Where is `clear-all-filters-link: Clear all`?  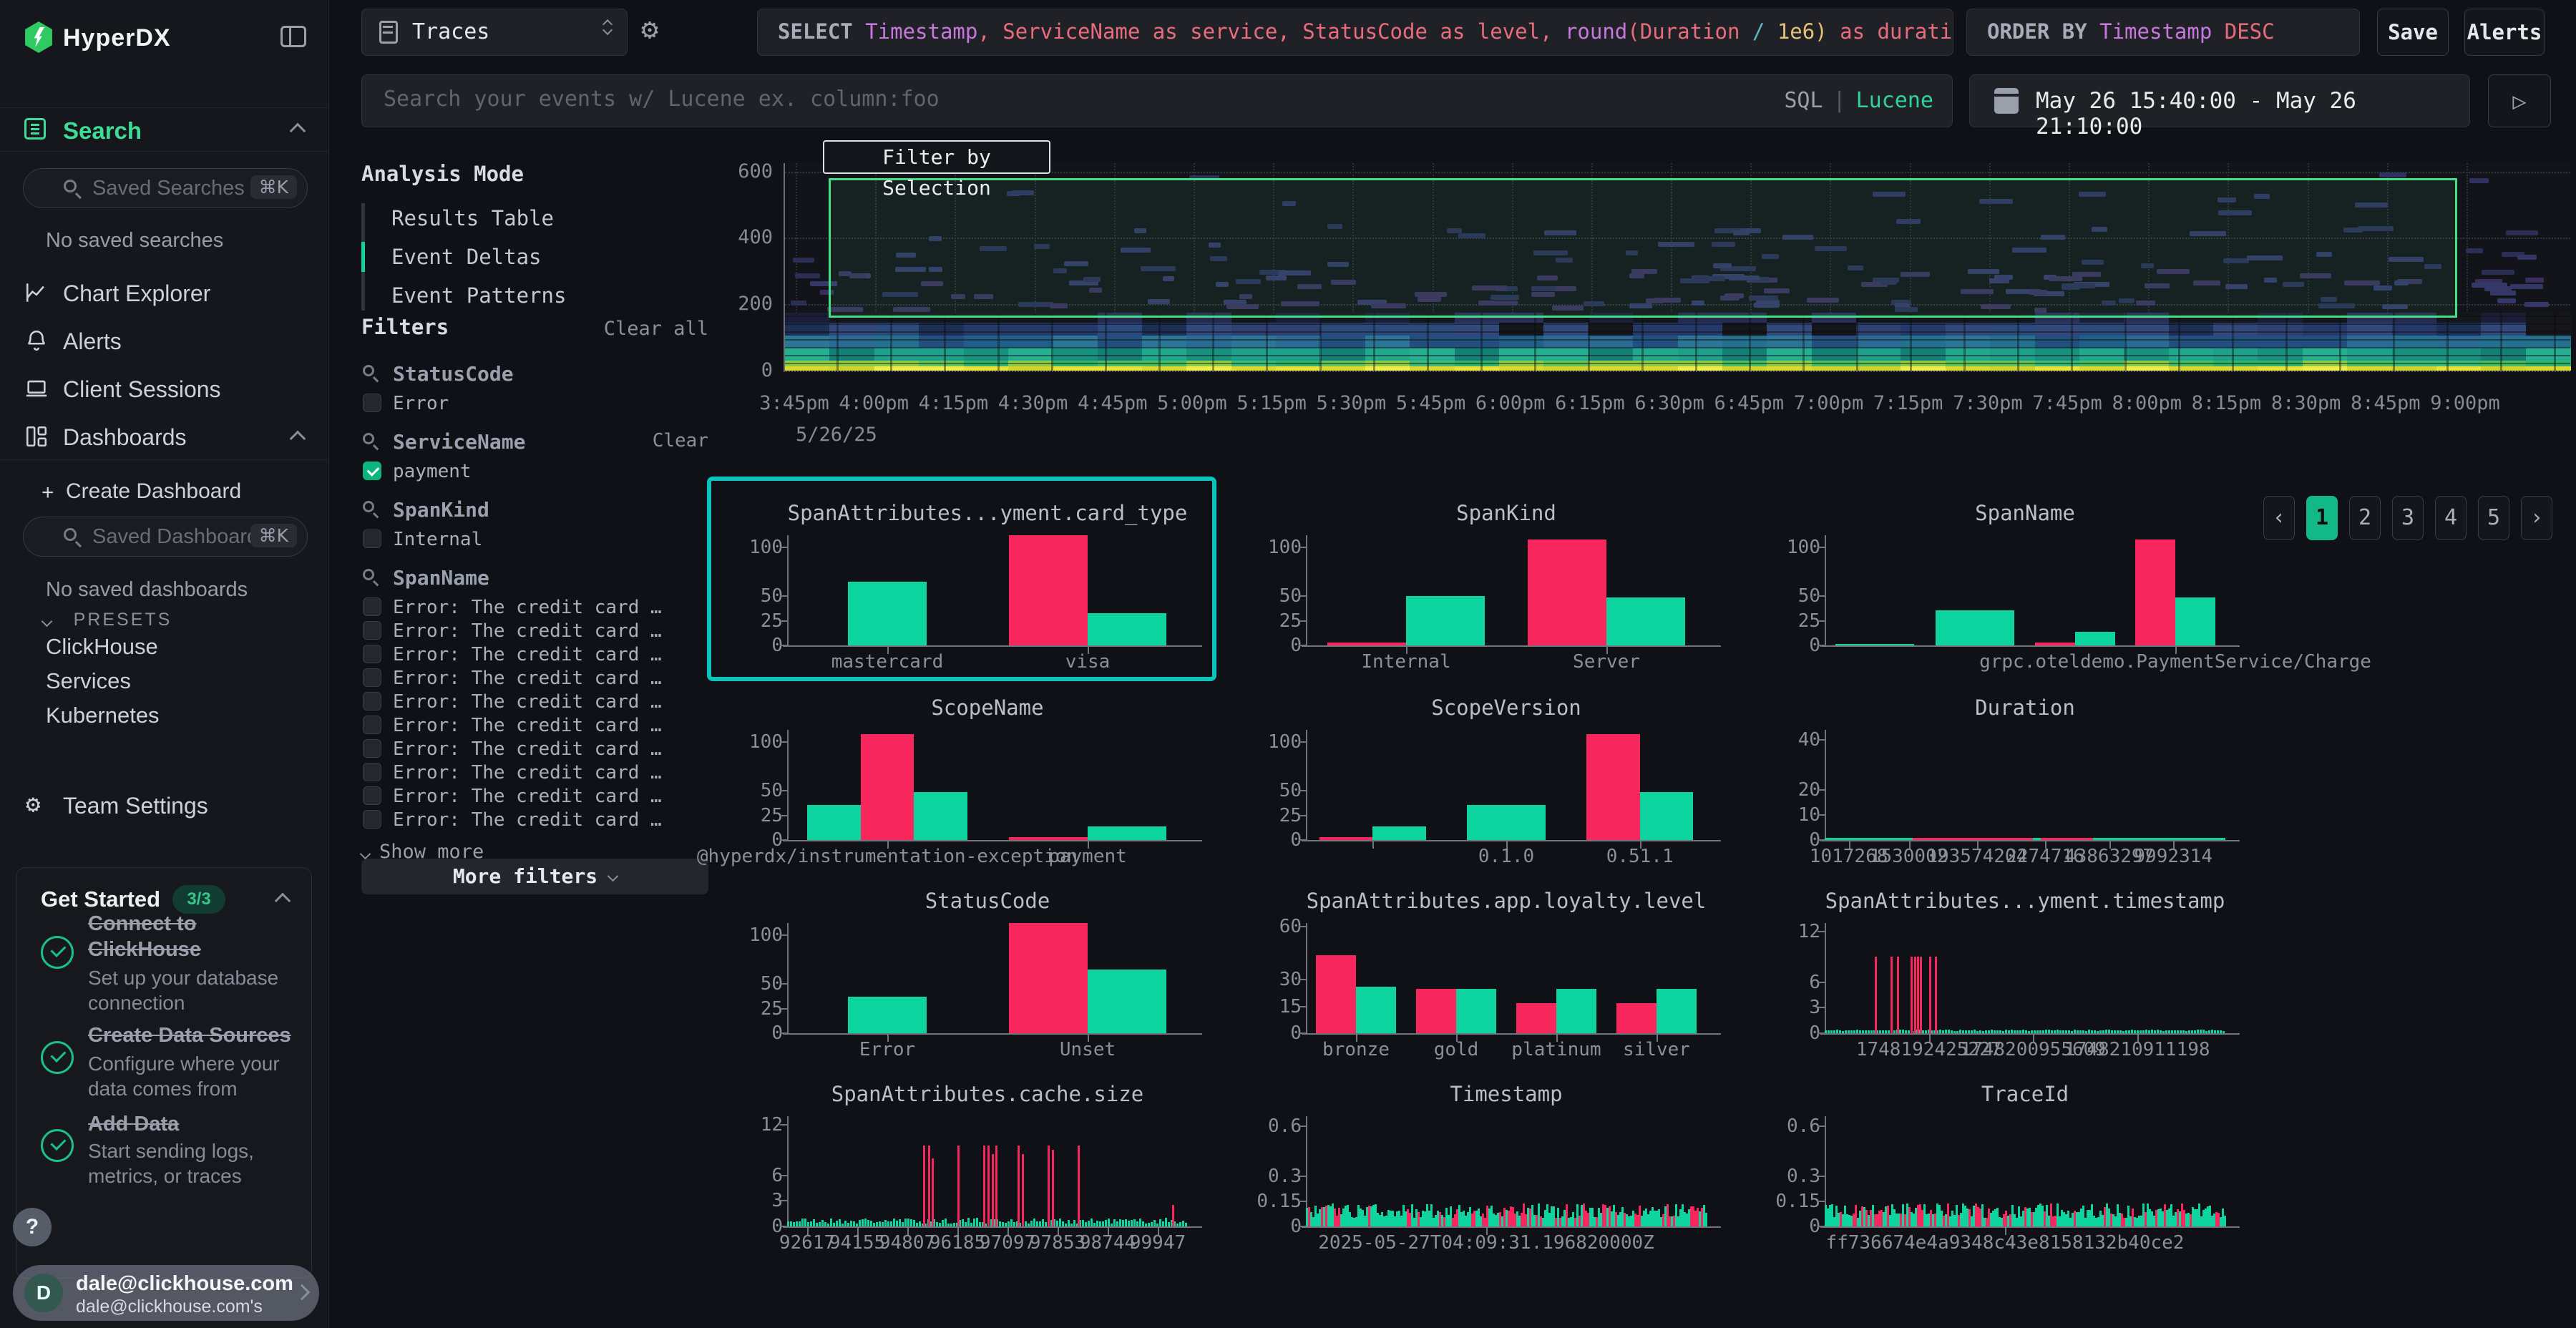 clear-all-filters-link: Clear all is located at coordinates (655, 329).